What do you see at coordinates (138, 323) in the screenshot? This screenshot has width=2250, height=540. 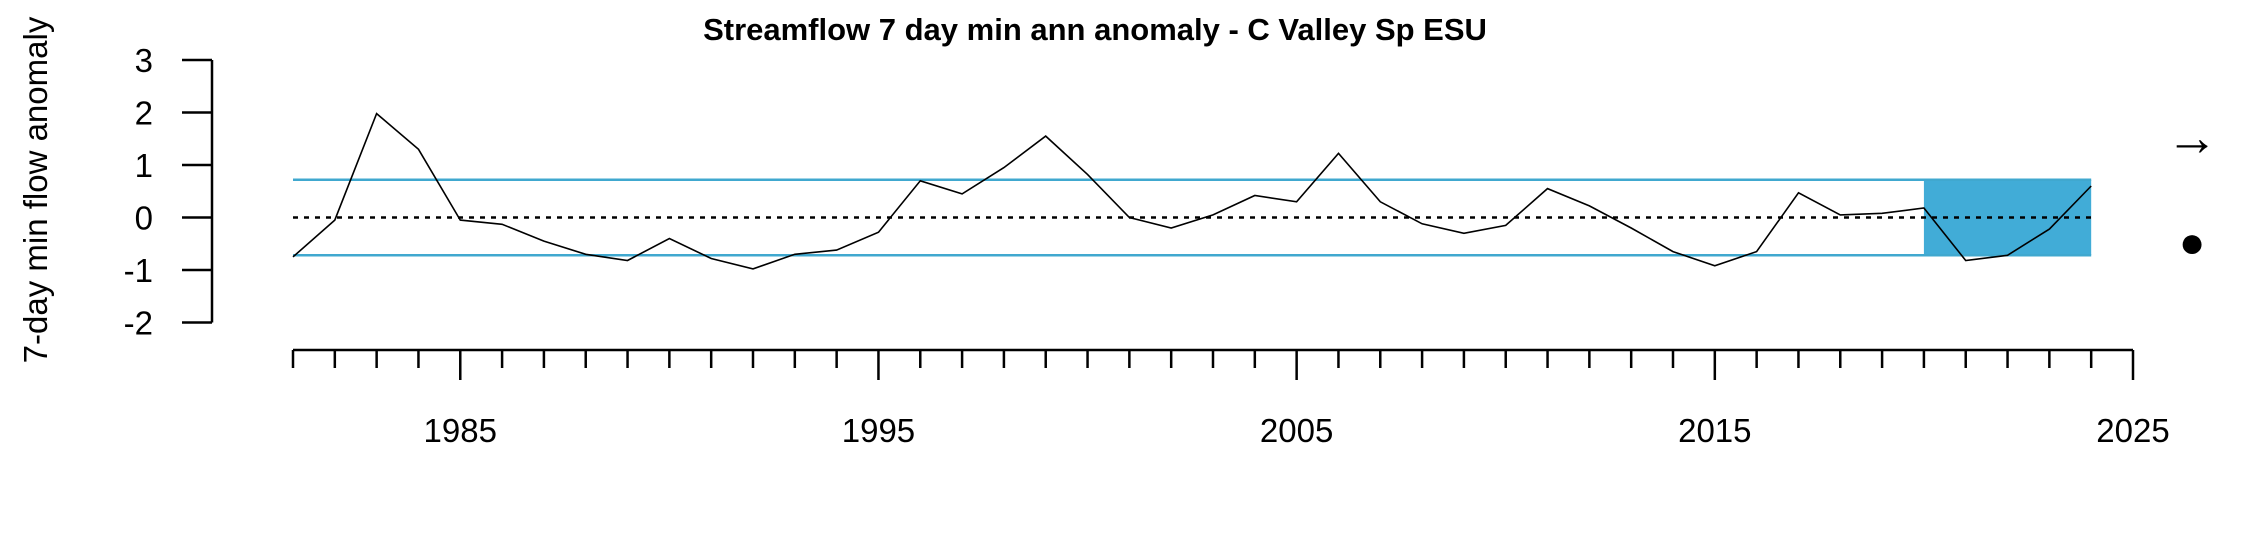 I see `y-tick-label: -2` at bounding box center [138, 323].